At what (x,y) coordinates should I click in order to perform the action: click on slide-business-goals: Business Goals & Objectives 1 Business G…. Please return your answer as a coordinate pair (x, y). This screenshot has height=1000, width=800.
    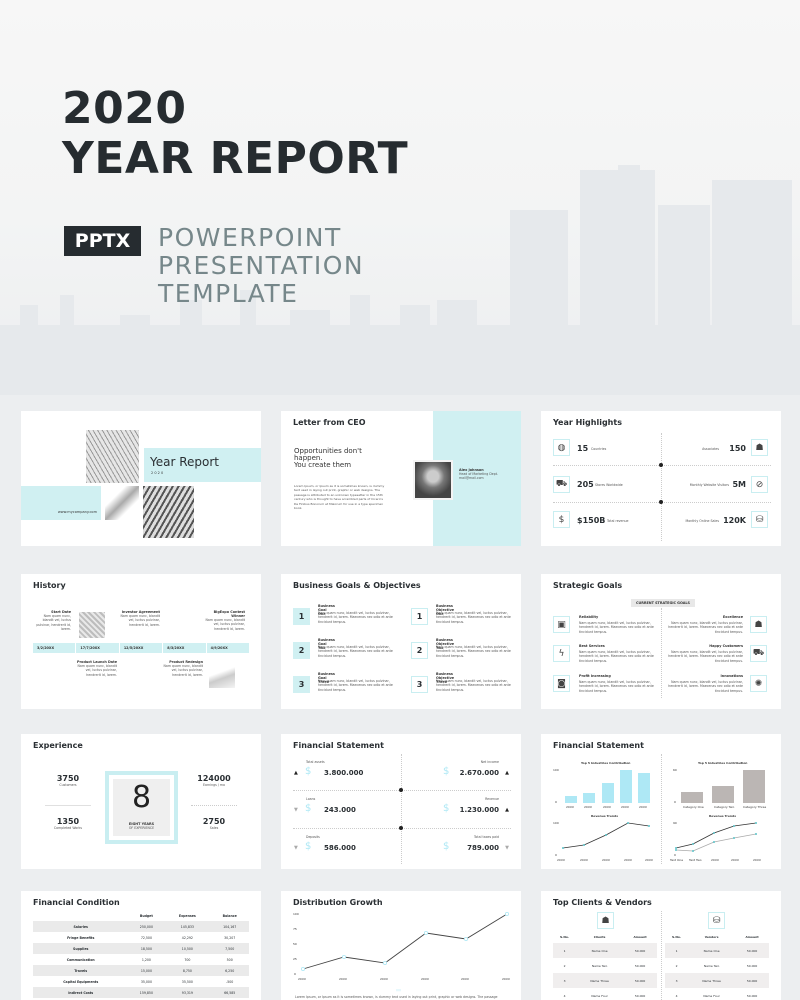
    Looking at the image, I should click on (401, 641).